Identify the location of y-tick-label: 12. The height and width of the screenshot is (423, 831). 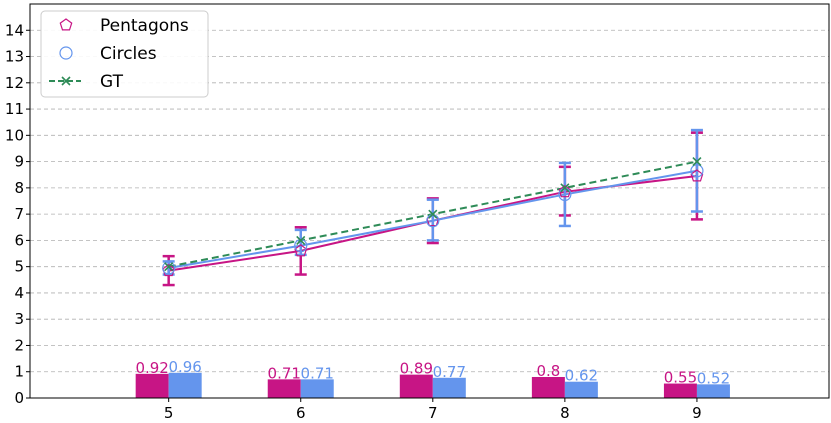
(14, 83).